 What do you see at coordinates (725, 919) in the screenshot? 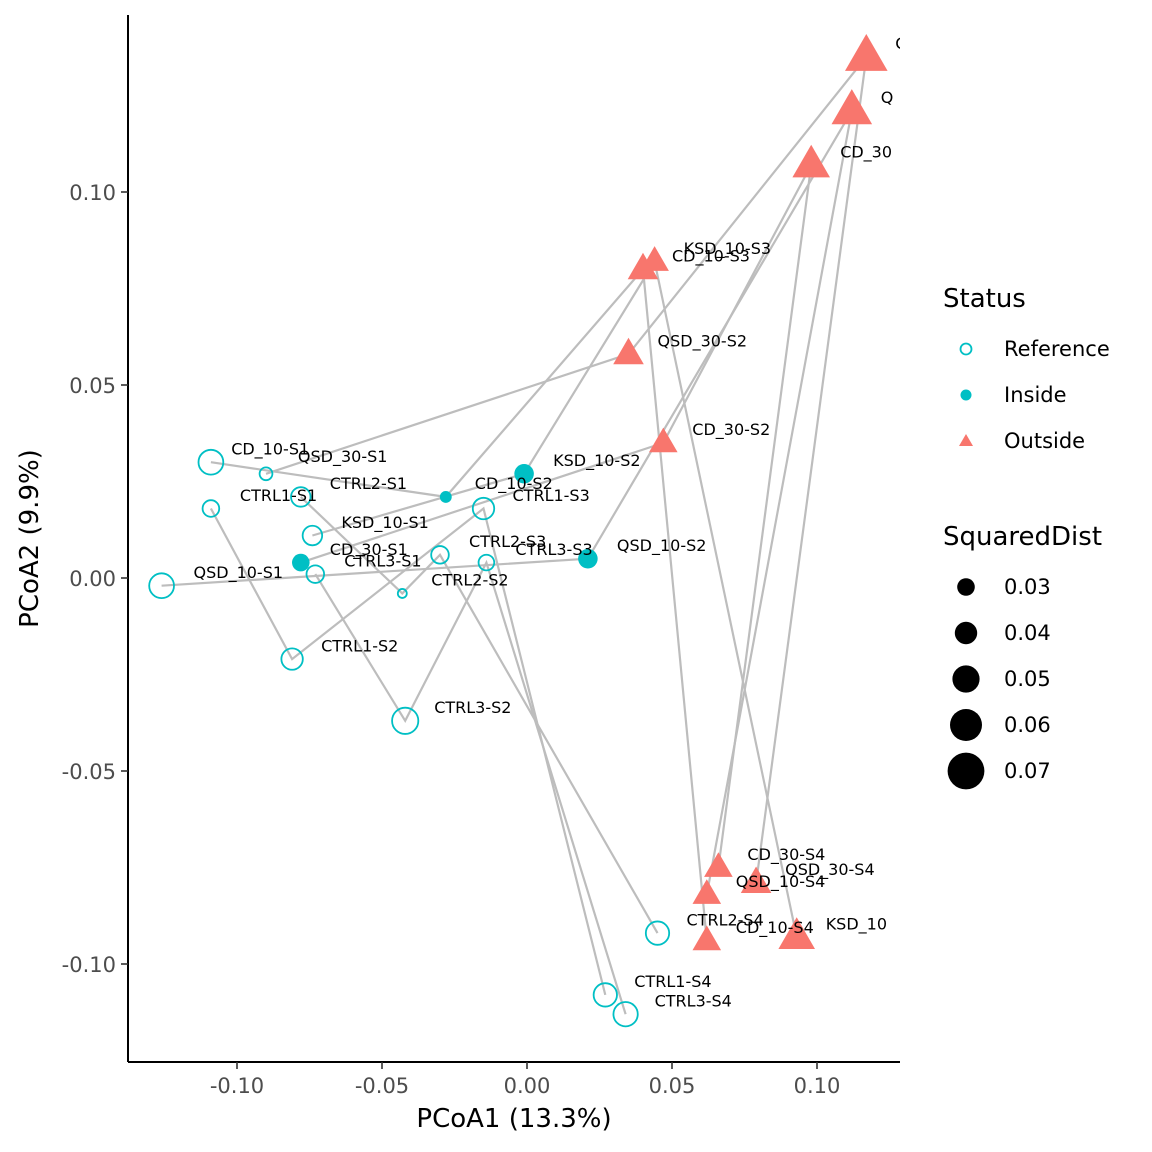
I see `point-label-ctrl2-s4: CTRL2-S4` at bounding box center [725, 919].